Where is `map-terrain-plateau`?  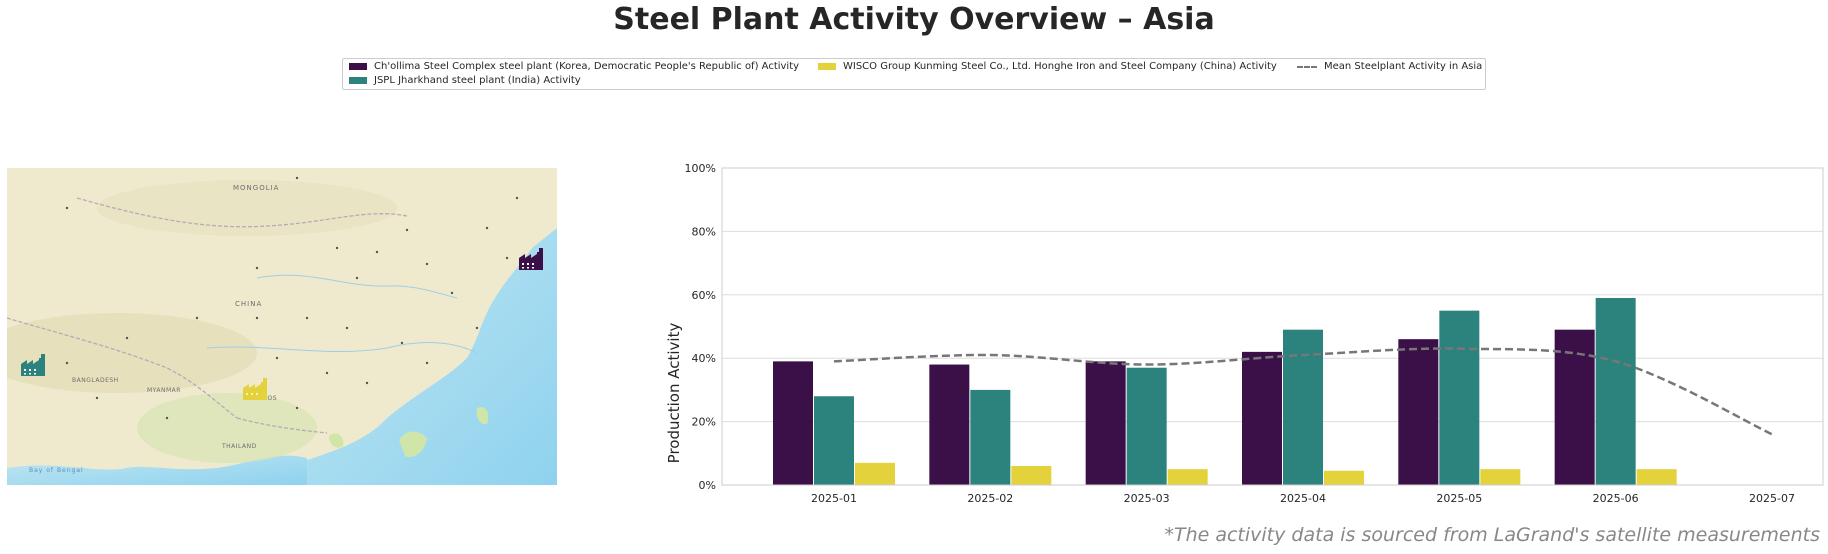 map-terrain-plateau is located at coordinates (128, 353).